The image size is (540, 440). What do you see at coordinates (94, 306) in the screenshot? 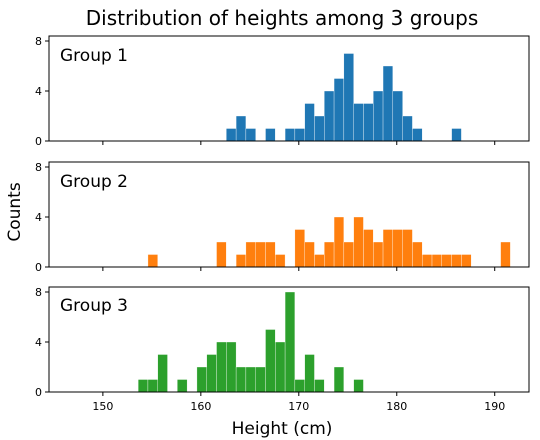
I see `panel-label-group-3: Group 3` at bounding box center [94, 306].